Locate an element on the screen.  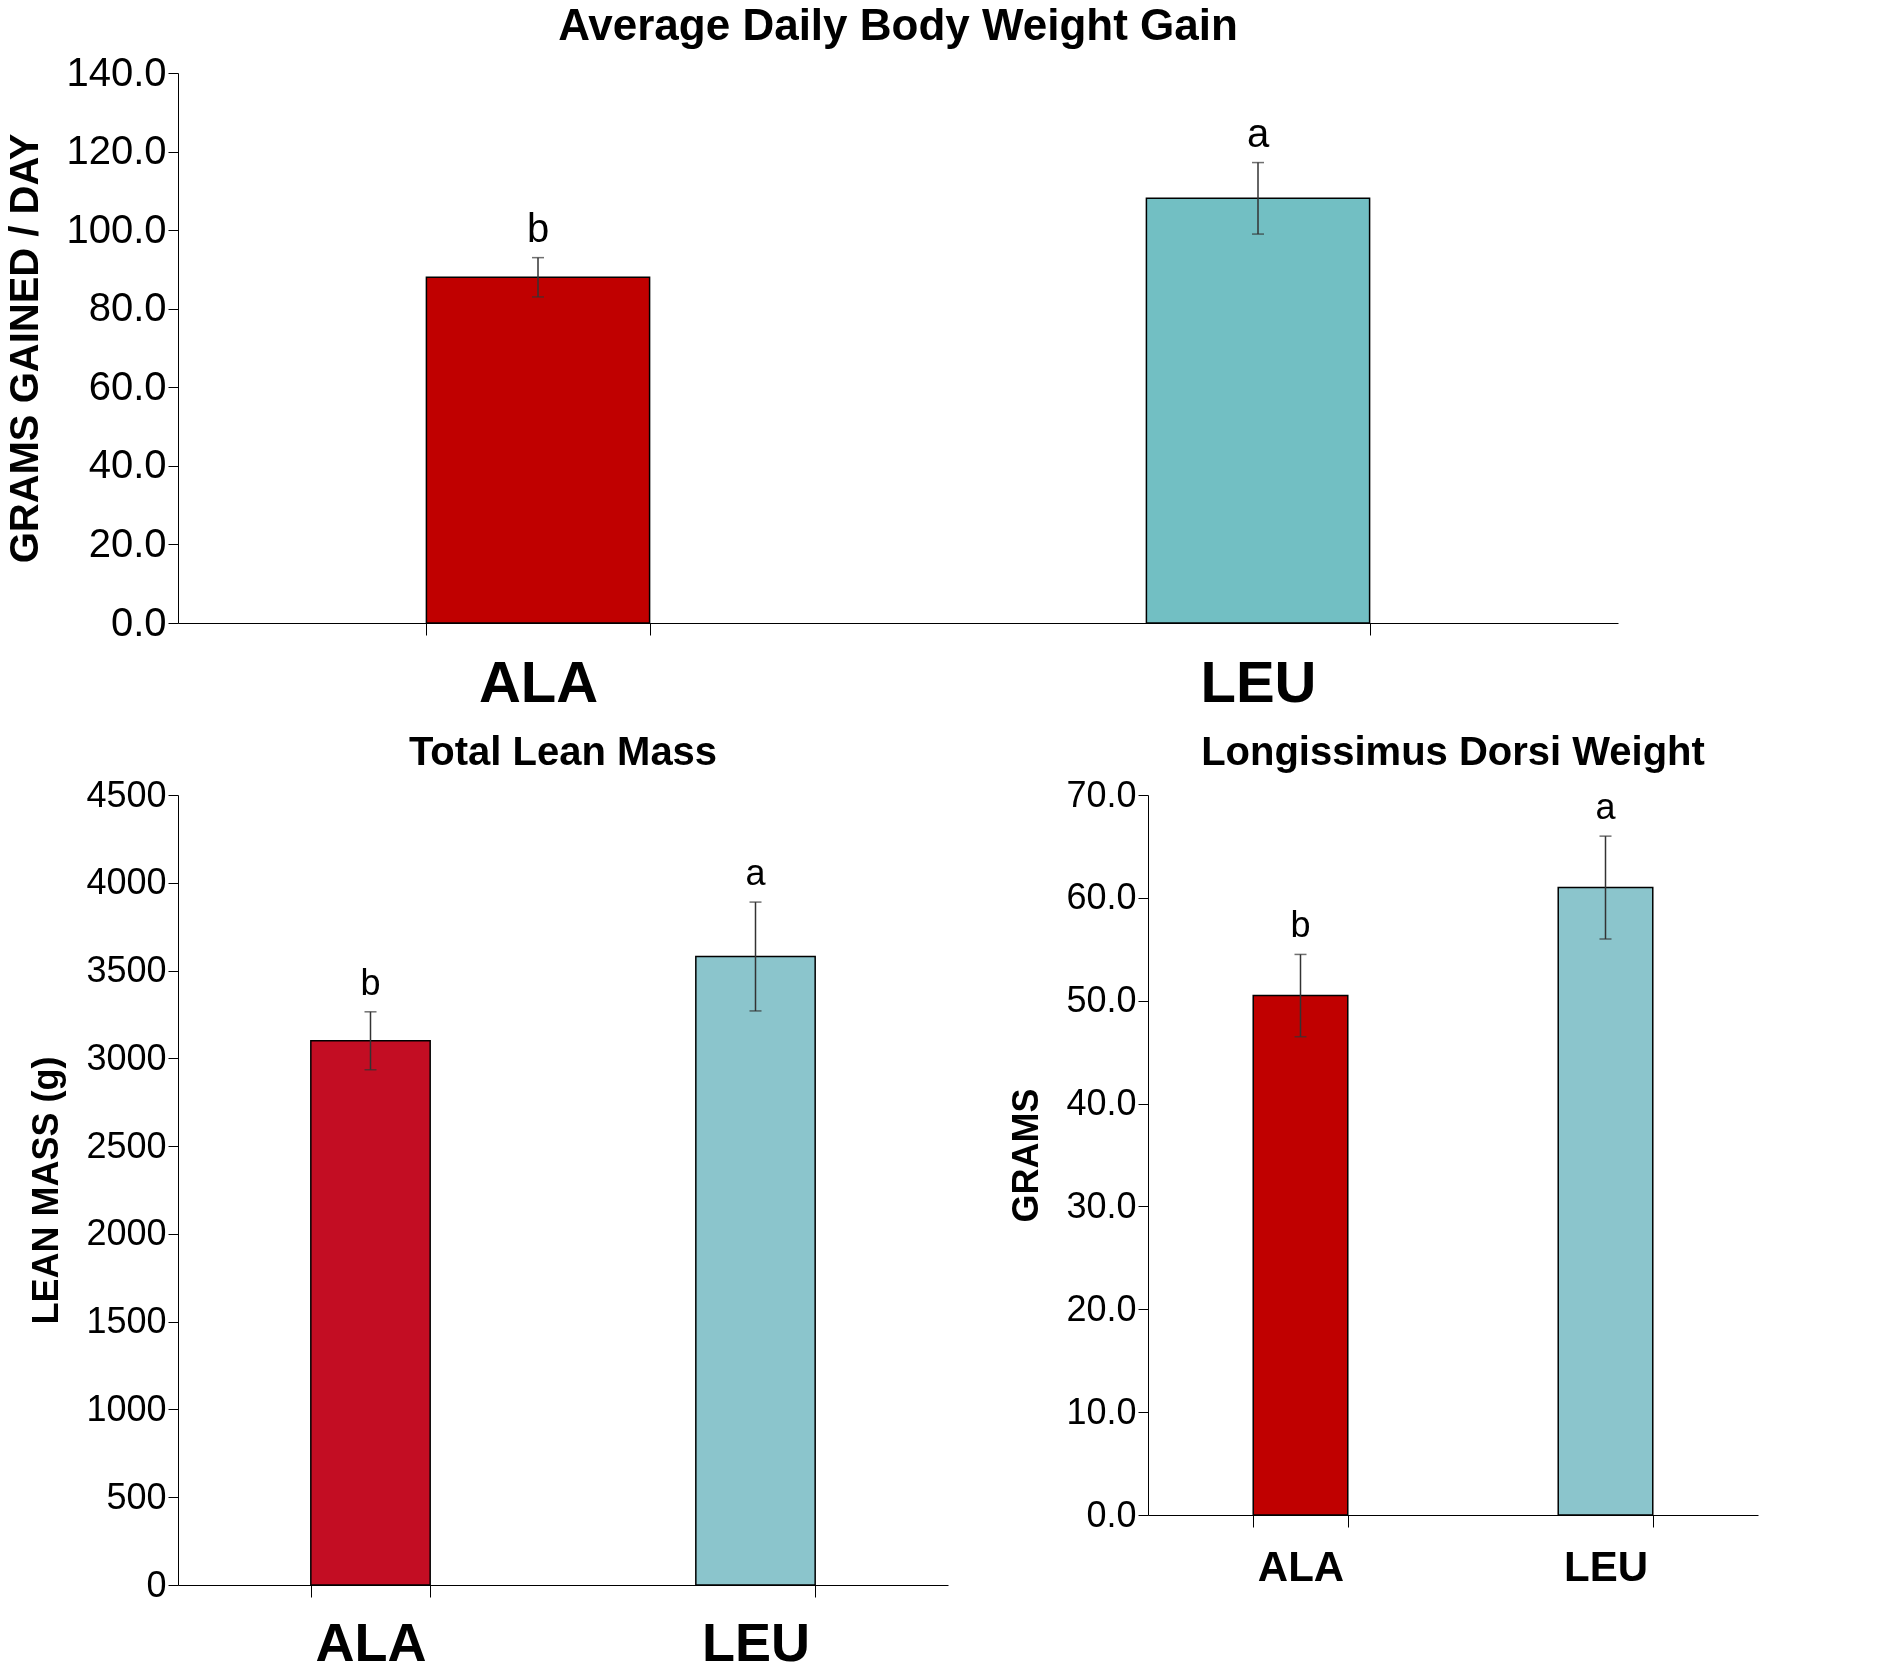
y-axis-title: GRAMS GAINED / DAY is located at coordinates (24, 348).